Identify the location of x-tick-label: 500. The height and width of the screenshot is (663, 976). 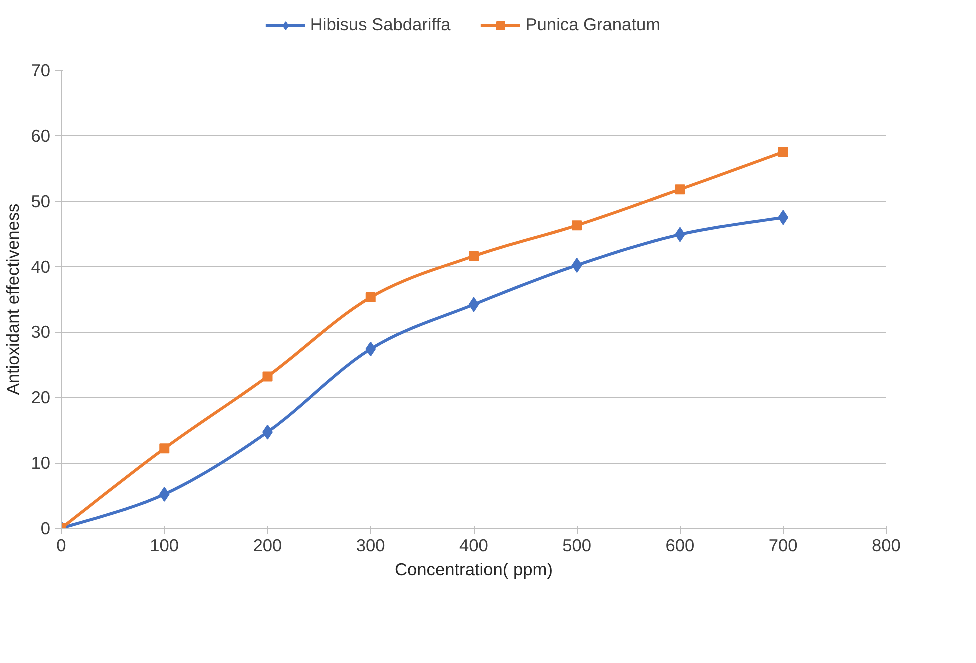
(577, 546).